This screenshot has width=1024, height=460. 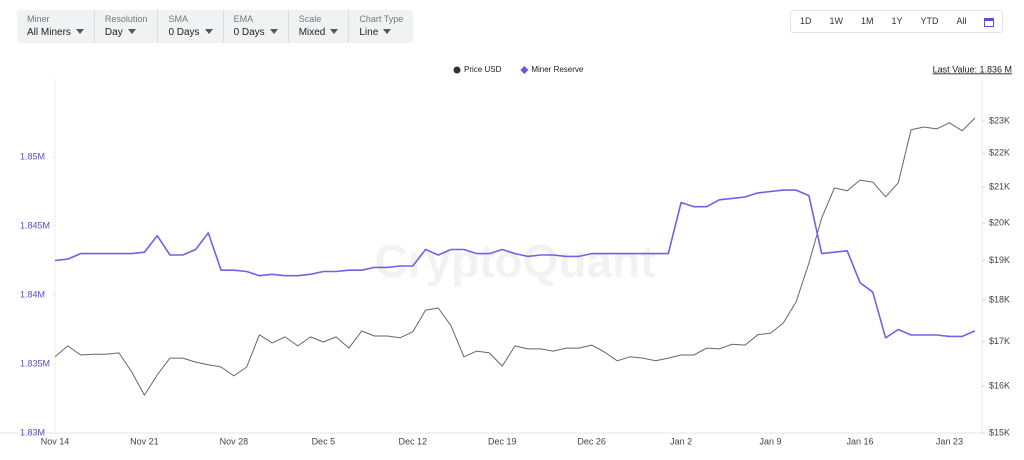 What do you see at coordinates (681, 441) in the screenshot?
I see `x-tick-label: Jan 2` at bounding box center [681, 441].